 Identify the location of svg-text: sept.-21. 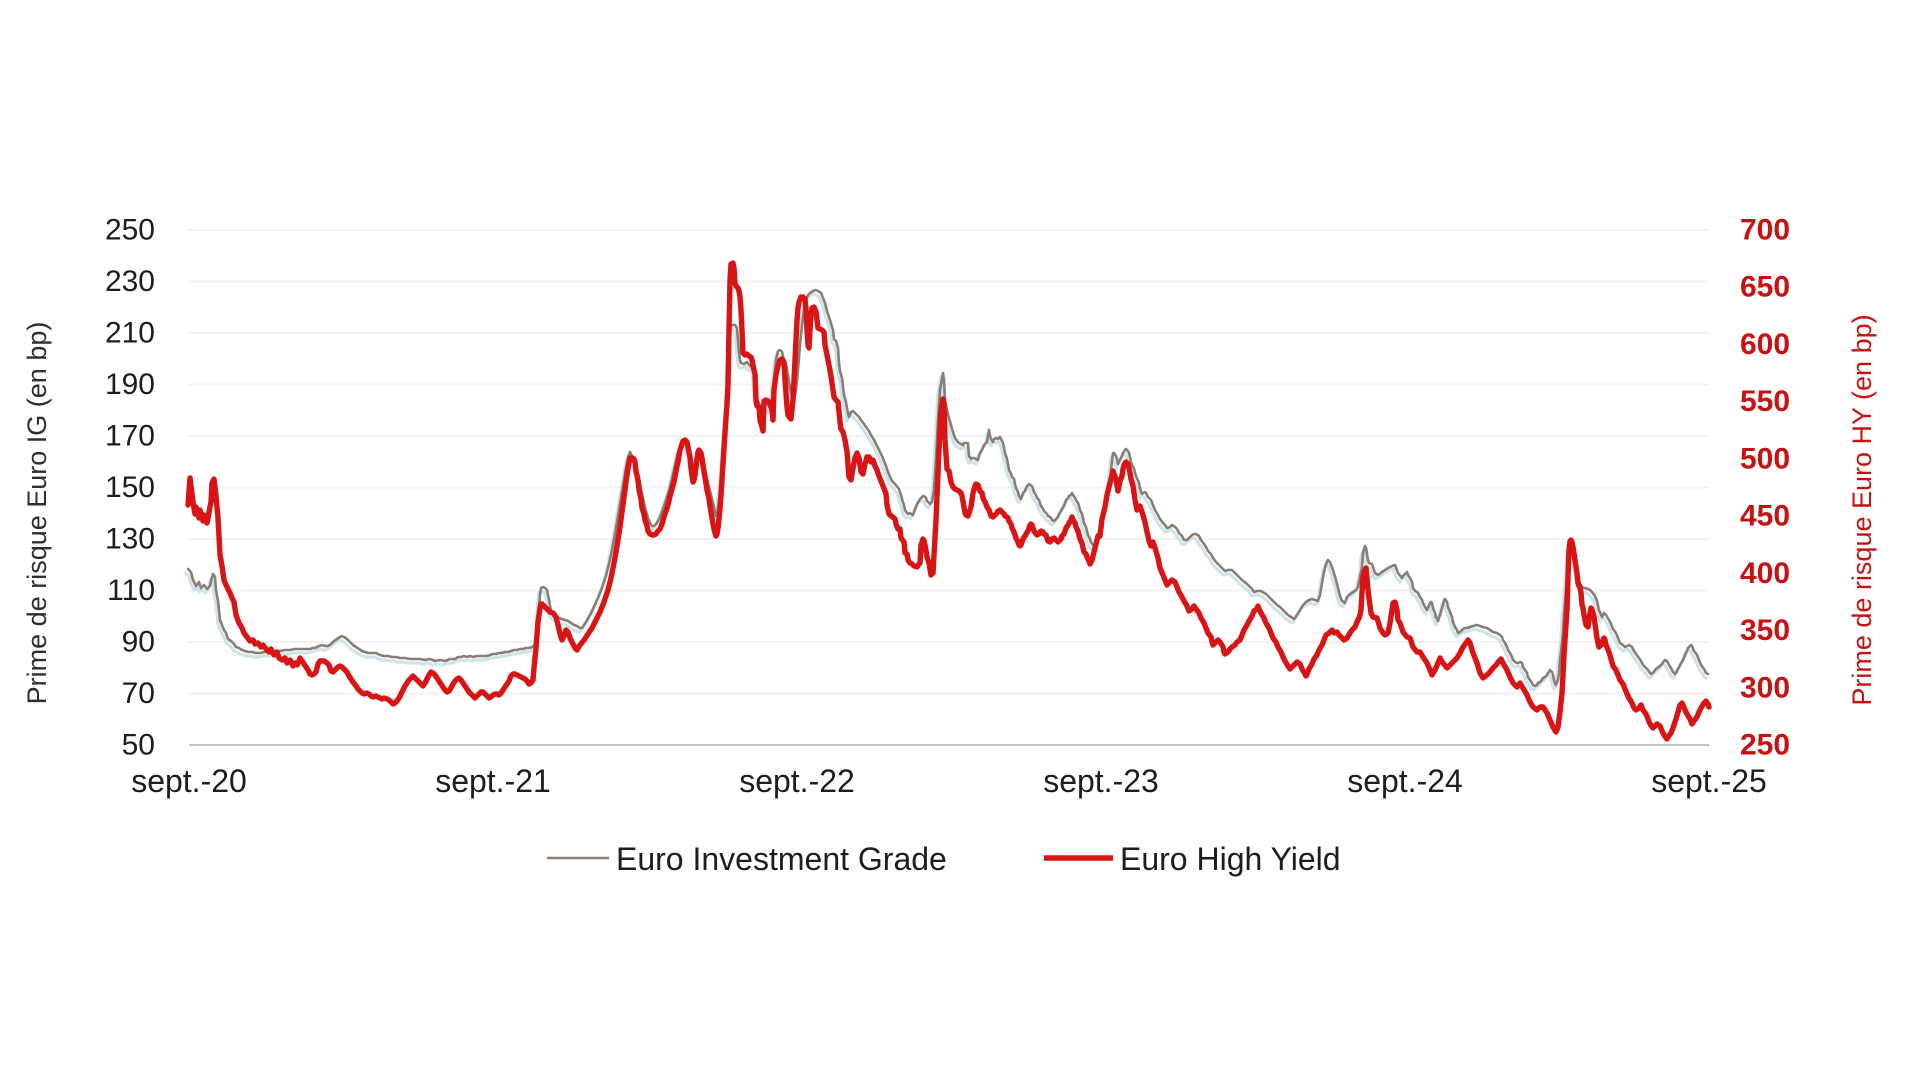
(493, 781).